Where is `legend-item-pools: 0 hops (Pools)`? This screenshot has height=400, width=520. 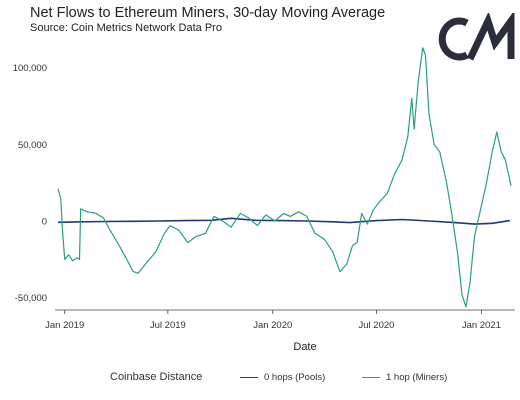 legend-item-pools: 0 hops (Pools) is located at coordinates (282, 377).